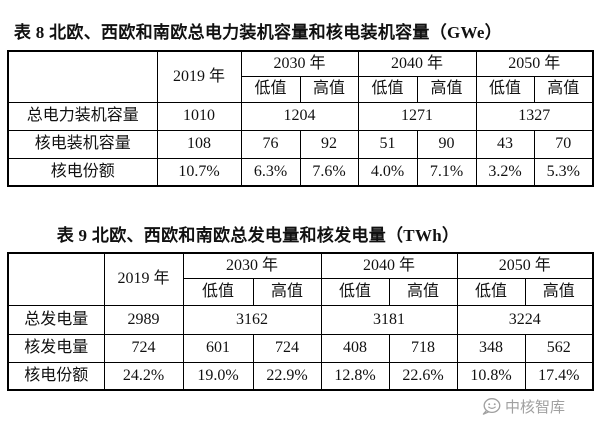  I want to click on table9-header-2040: 2040 年, so click(389, 265).